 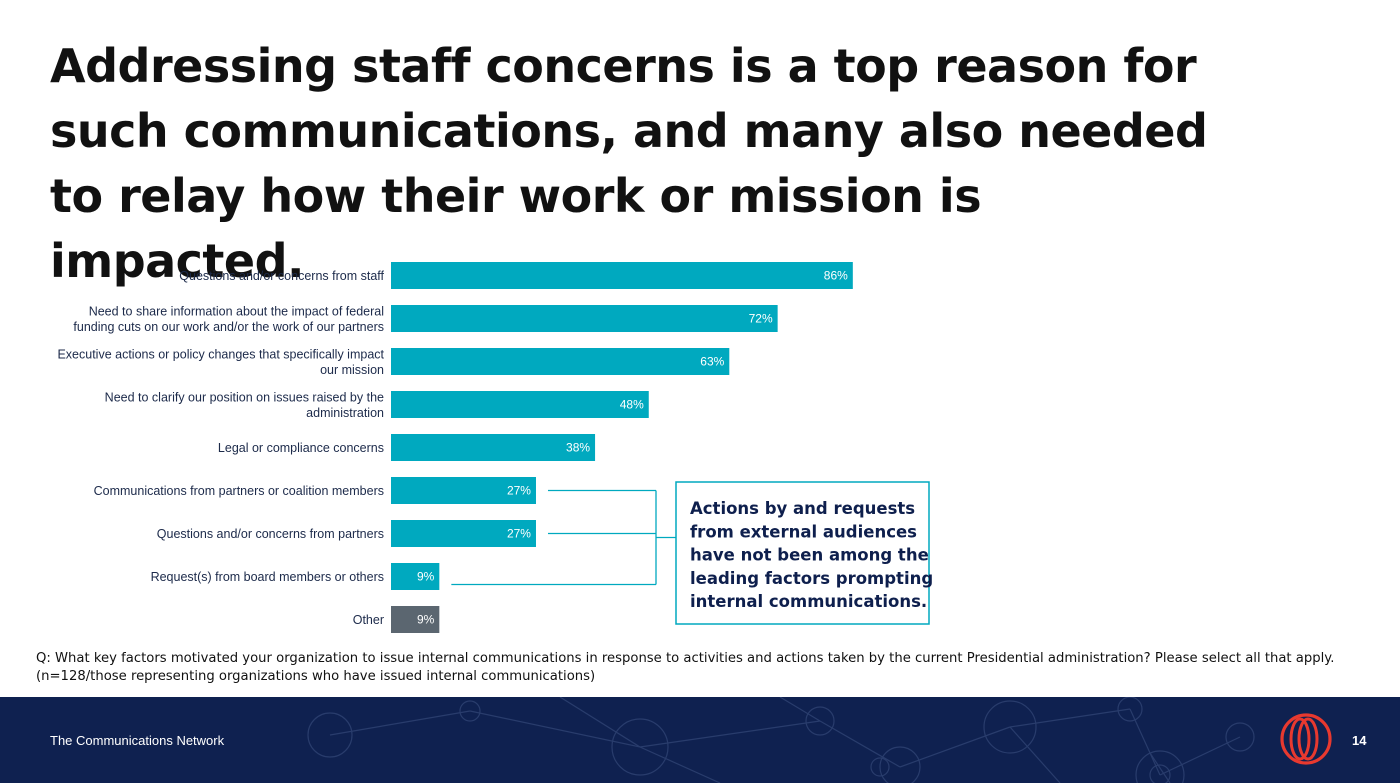 I want to click on callout-connector, so click(x=563, y=537).